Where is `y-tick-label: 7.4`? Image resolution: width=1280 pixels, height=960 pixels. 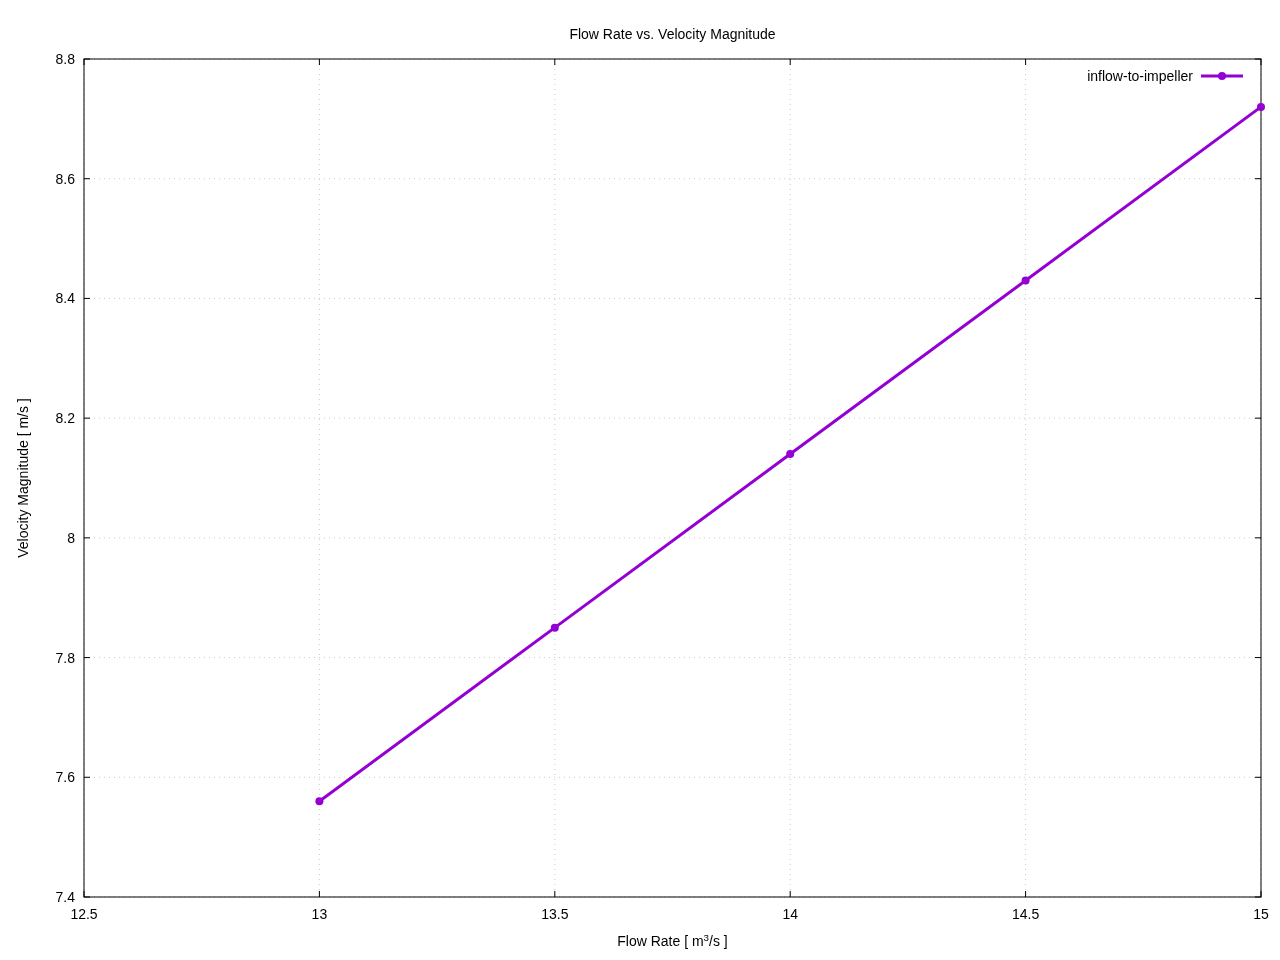
y-tick-label: 7.4 is located at coordinates (65, 897).